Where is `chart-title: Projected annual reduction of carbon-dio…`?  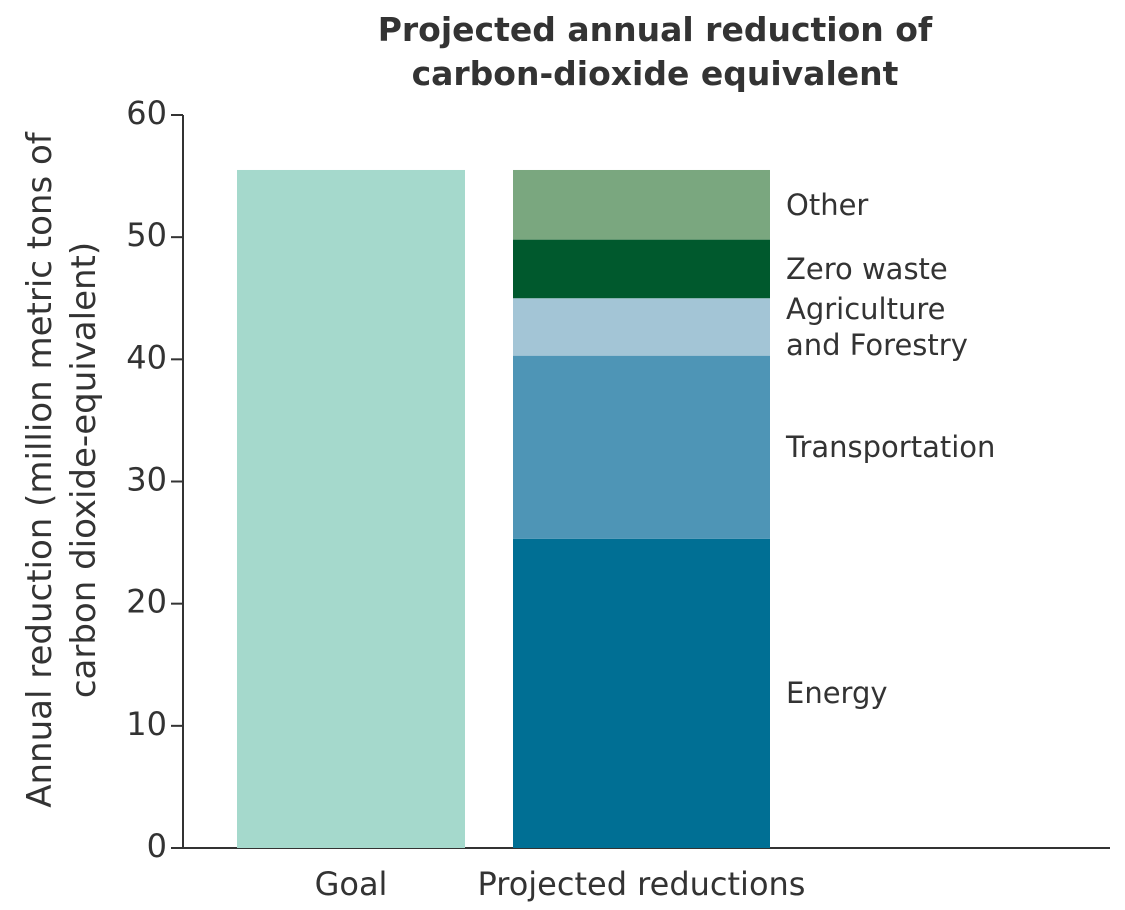
chart-title: Projected annual reduction of carbon-dio… is located at coordinates (655, 51).